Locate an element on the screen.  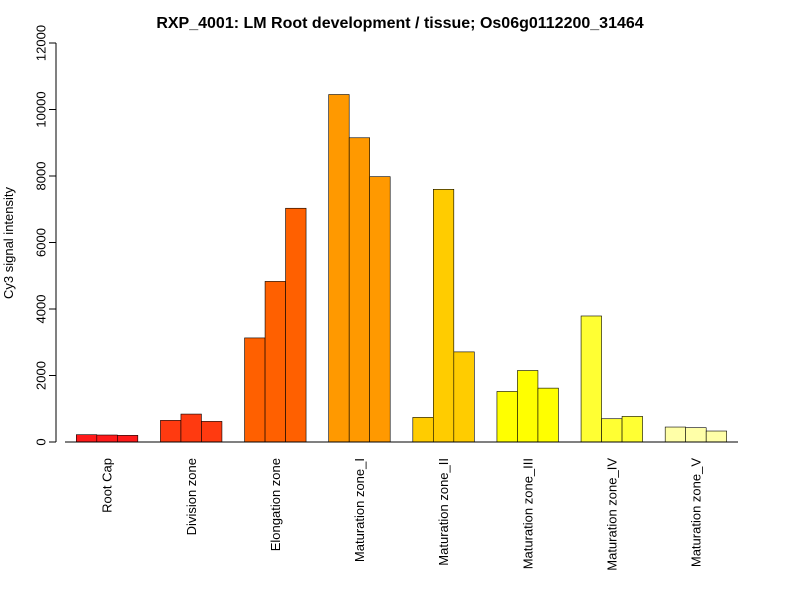
y-tick-label: 6000 is located at coordinates (41, 242).